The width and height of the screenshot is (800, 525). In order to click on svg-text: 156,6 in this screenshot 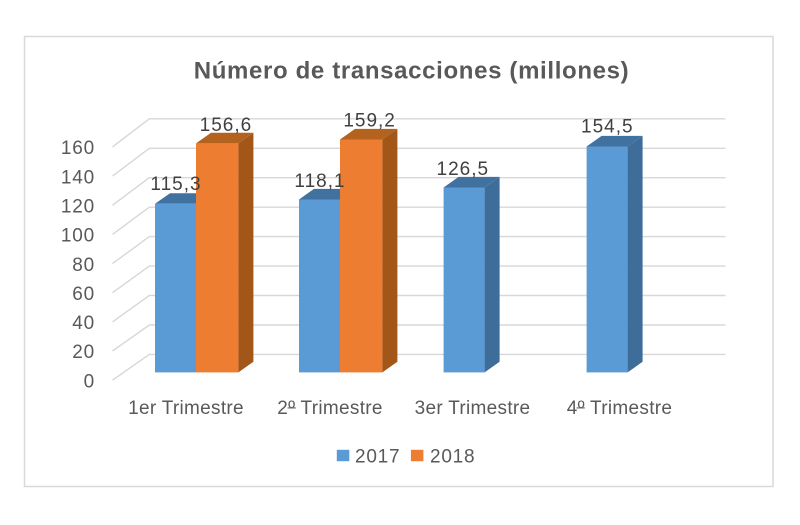, I will do `click(226, 125)`.